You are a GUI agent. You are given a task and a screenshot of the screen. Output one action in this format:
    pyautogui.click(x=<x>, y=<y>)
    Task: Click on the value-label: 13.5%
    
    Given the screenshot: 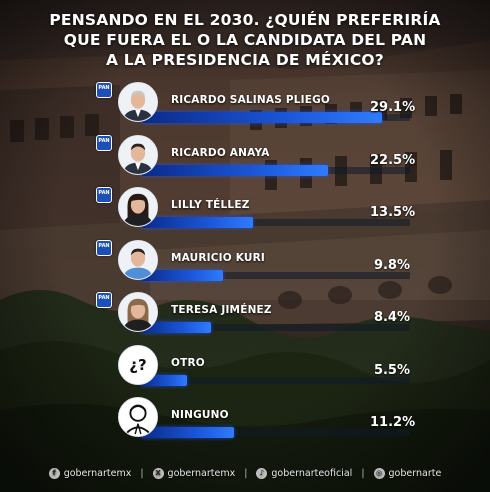 What is the action you would take?
    pyautogui.click(x=393, y=212)
    